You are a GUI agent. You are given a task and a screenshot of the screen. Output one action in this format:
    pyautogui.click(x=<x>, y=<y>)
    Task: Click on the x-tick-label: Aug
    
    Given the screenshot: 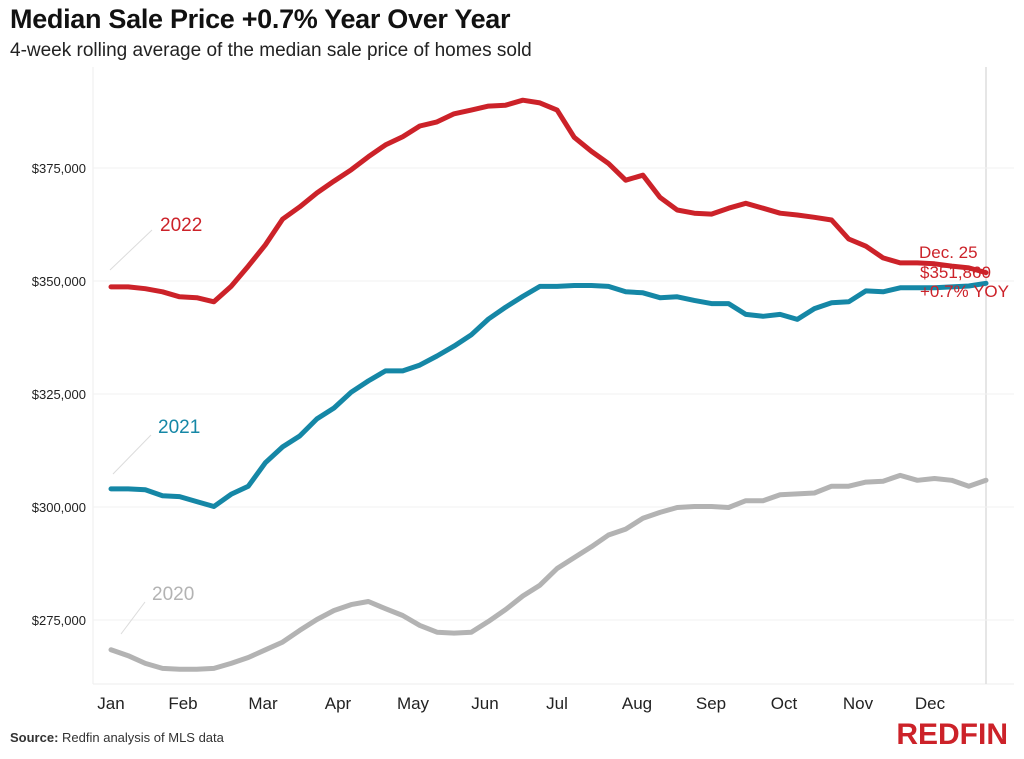 What is the action you would take?
    pyautogui.click(x=637, y=703)
    